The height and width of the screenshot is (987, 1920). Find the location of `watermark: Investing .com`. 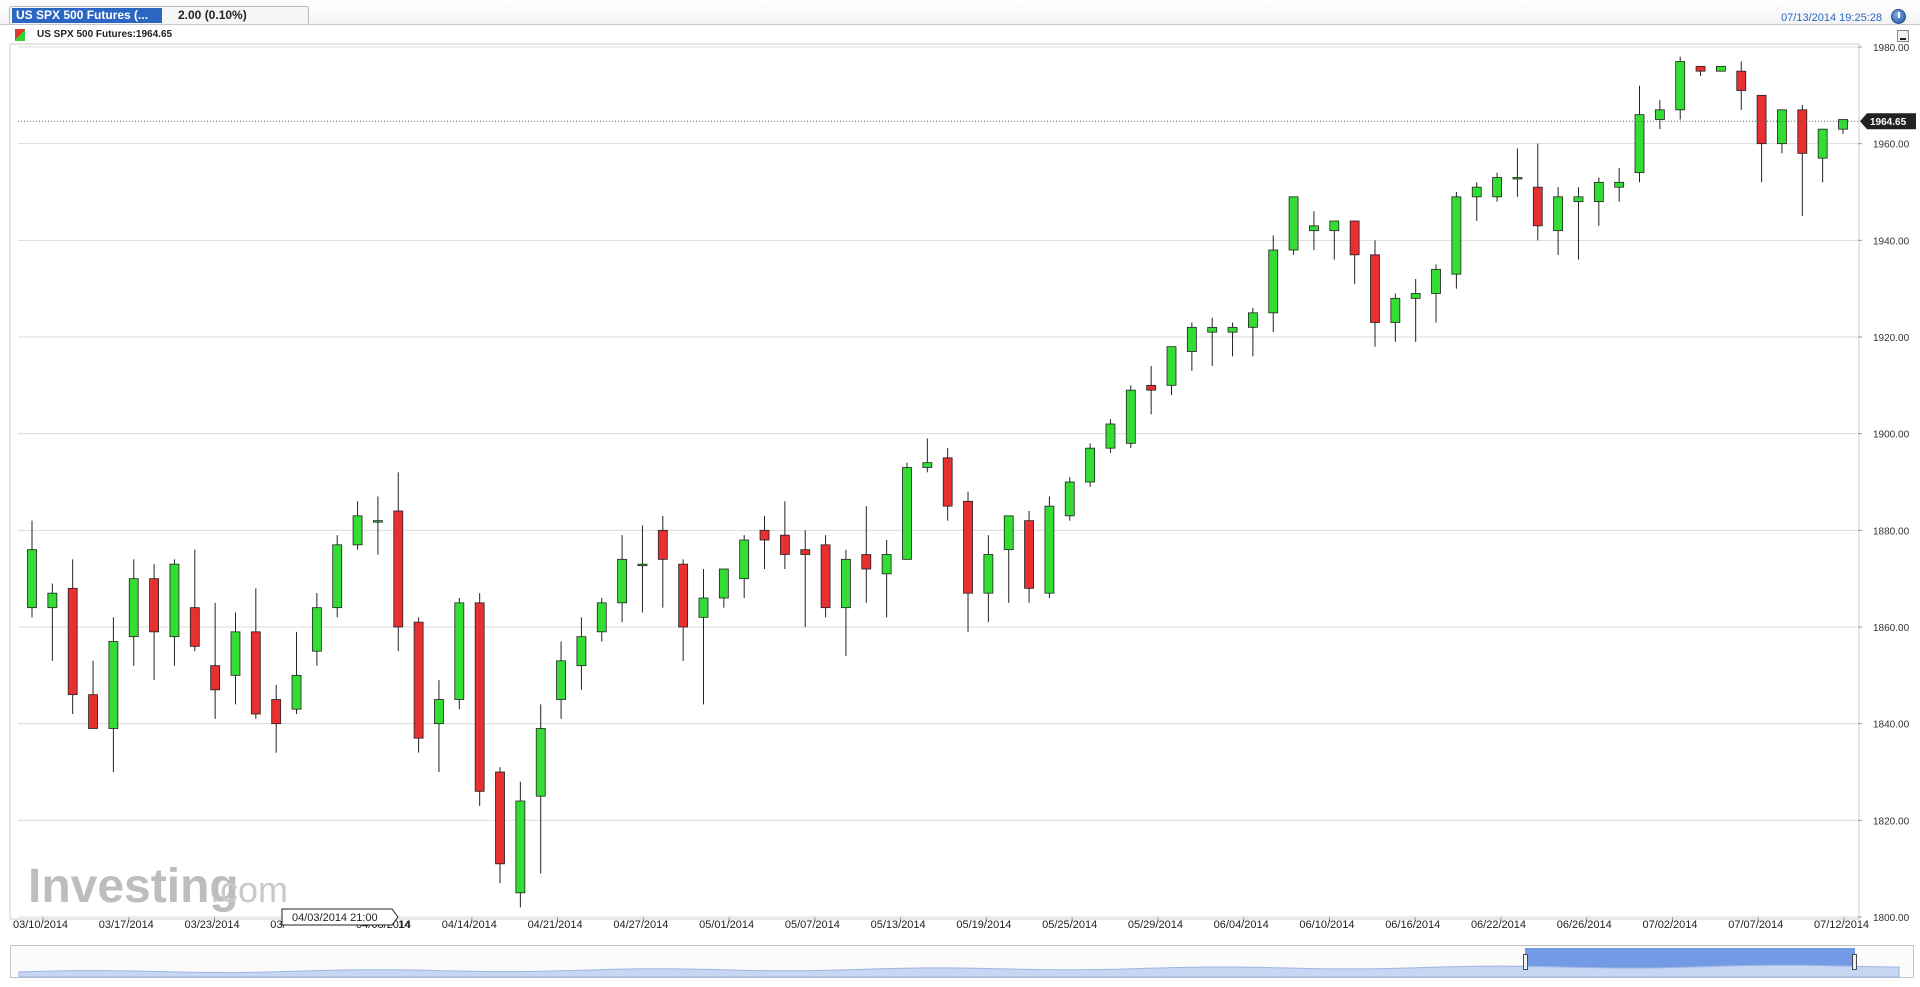

watermark: Investing .com is located at coordinates (158, 886).